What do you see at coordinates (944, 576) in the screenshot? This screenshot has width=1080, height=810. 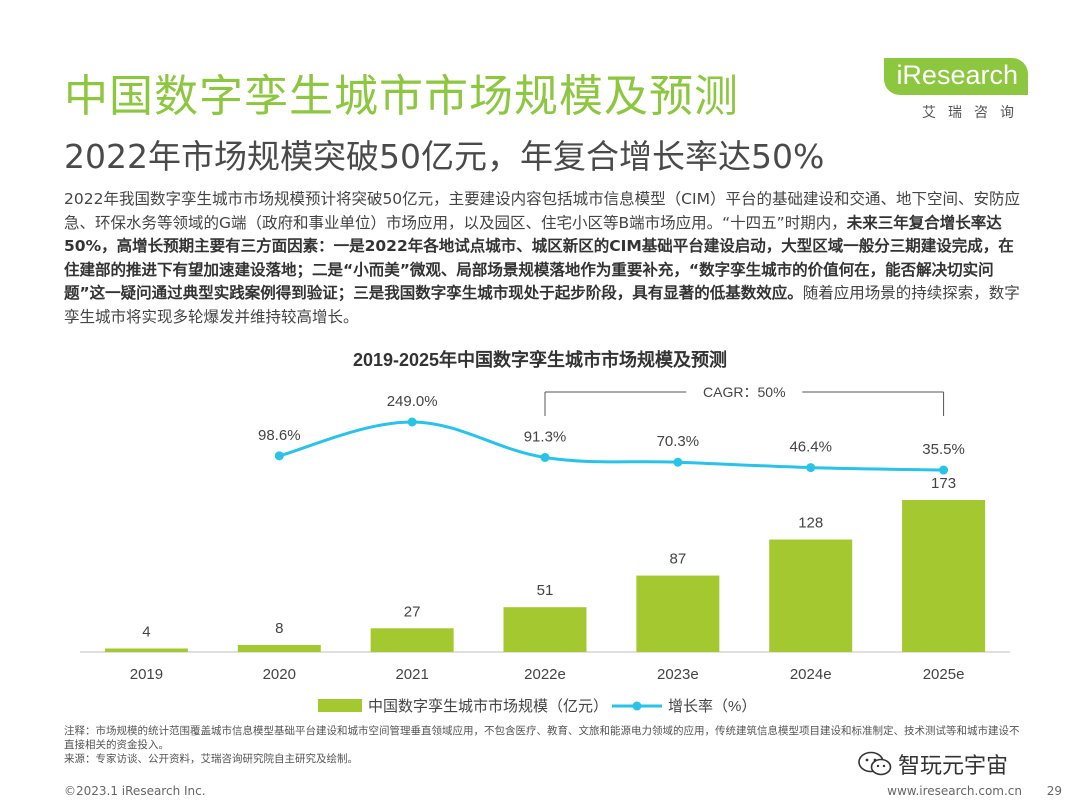 I see `bar-2025e` at bounding box center [944, 576].